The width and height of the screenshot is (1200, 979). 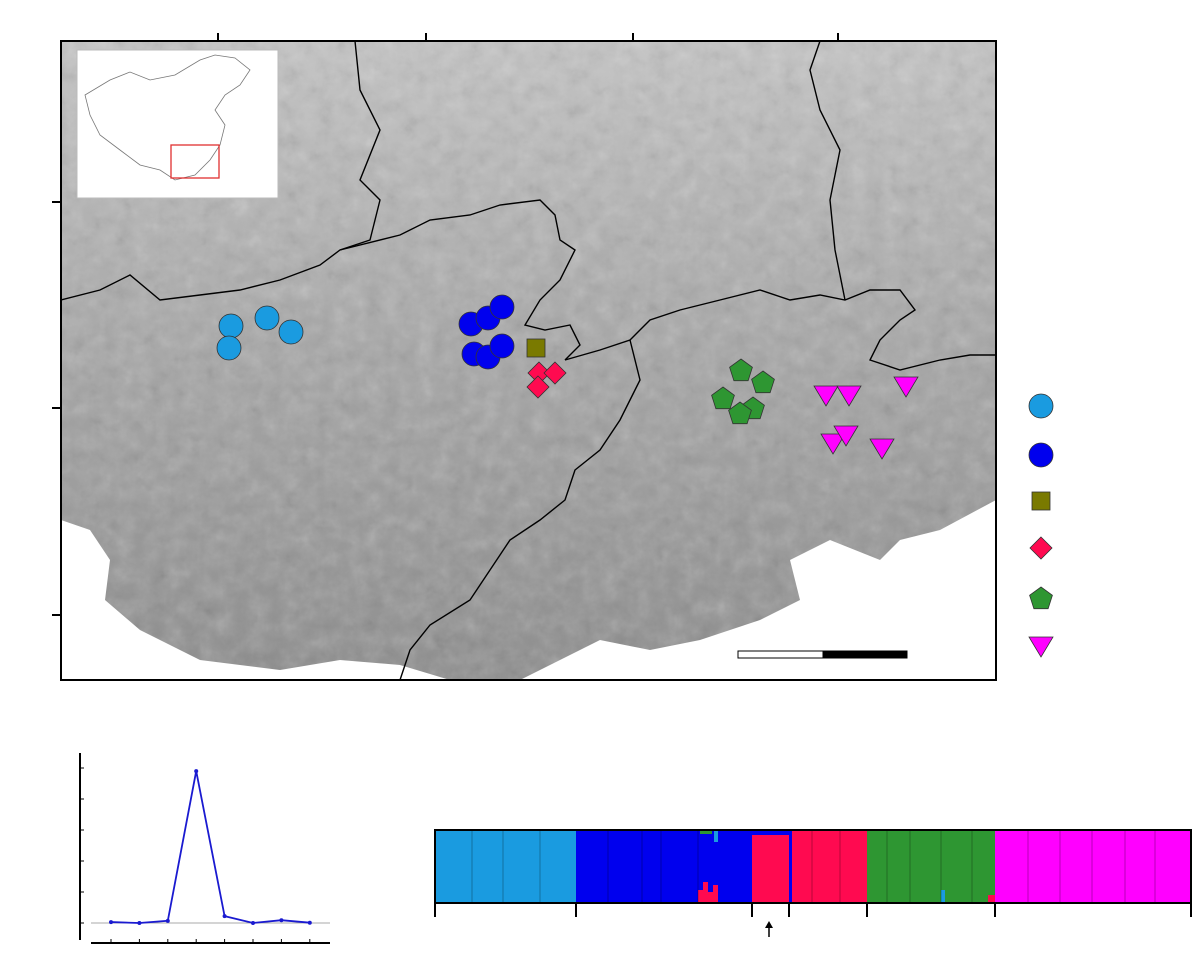 I want to click on structure-frame, so click(x=813, y=866).